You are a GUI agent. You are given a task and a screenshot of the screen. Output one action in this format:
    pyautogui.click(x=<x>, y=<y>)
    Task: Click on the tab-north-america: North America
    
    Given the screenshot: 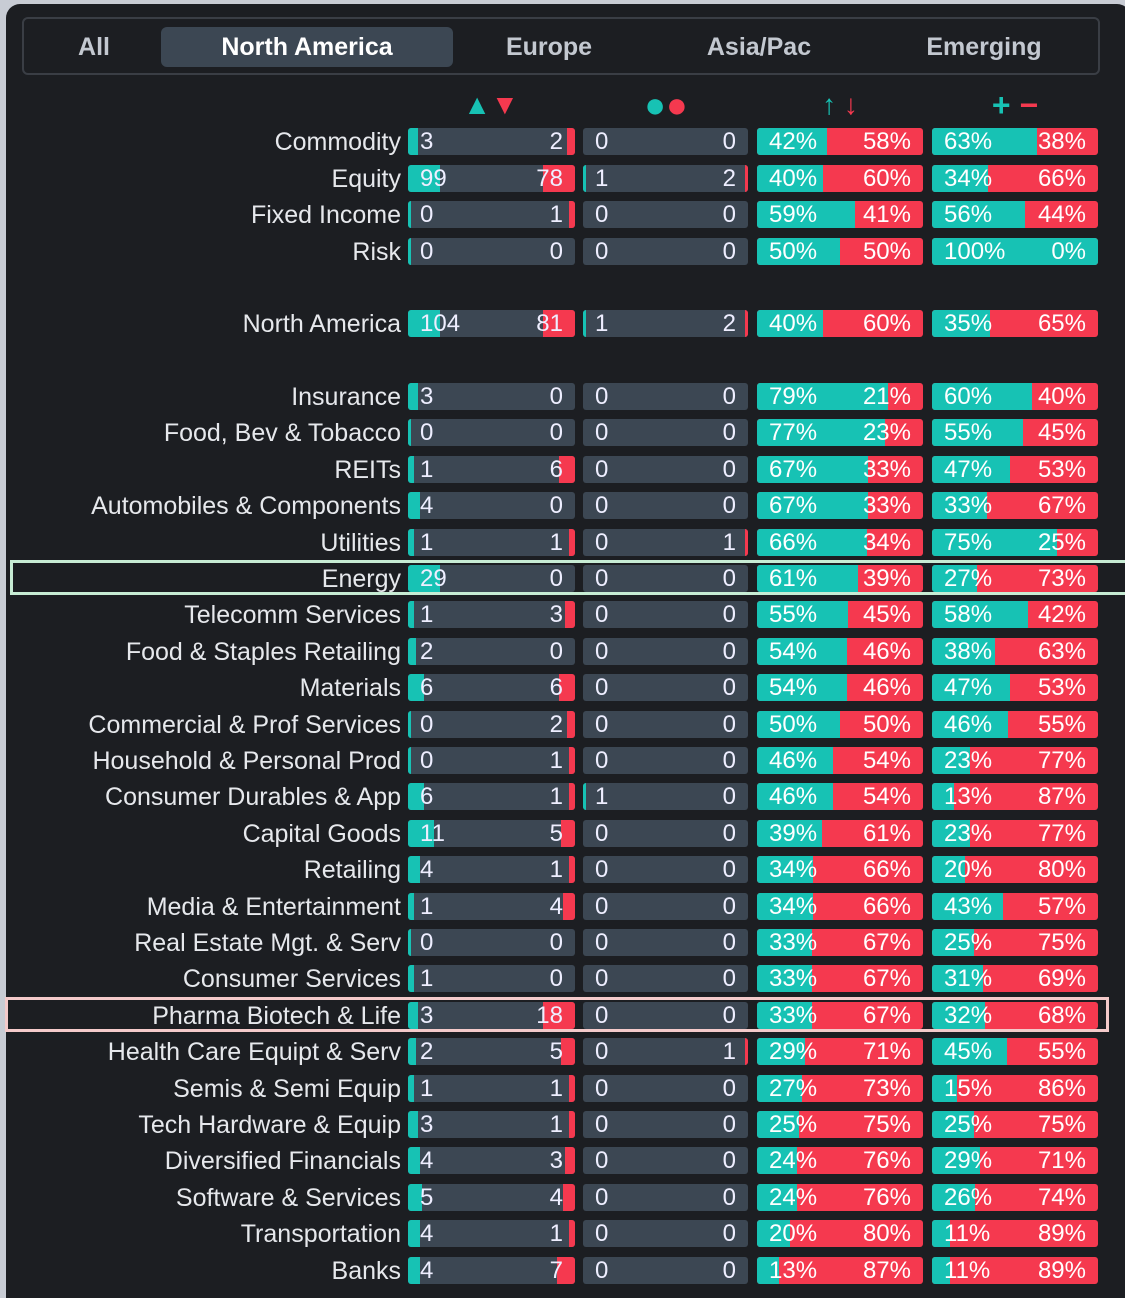 What is the action you would take?
    pyautogui.click(x=307, y=47)
    